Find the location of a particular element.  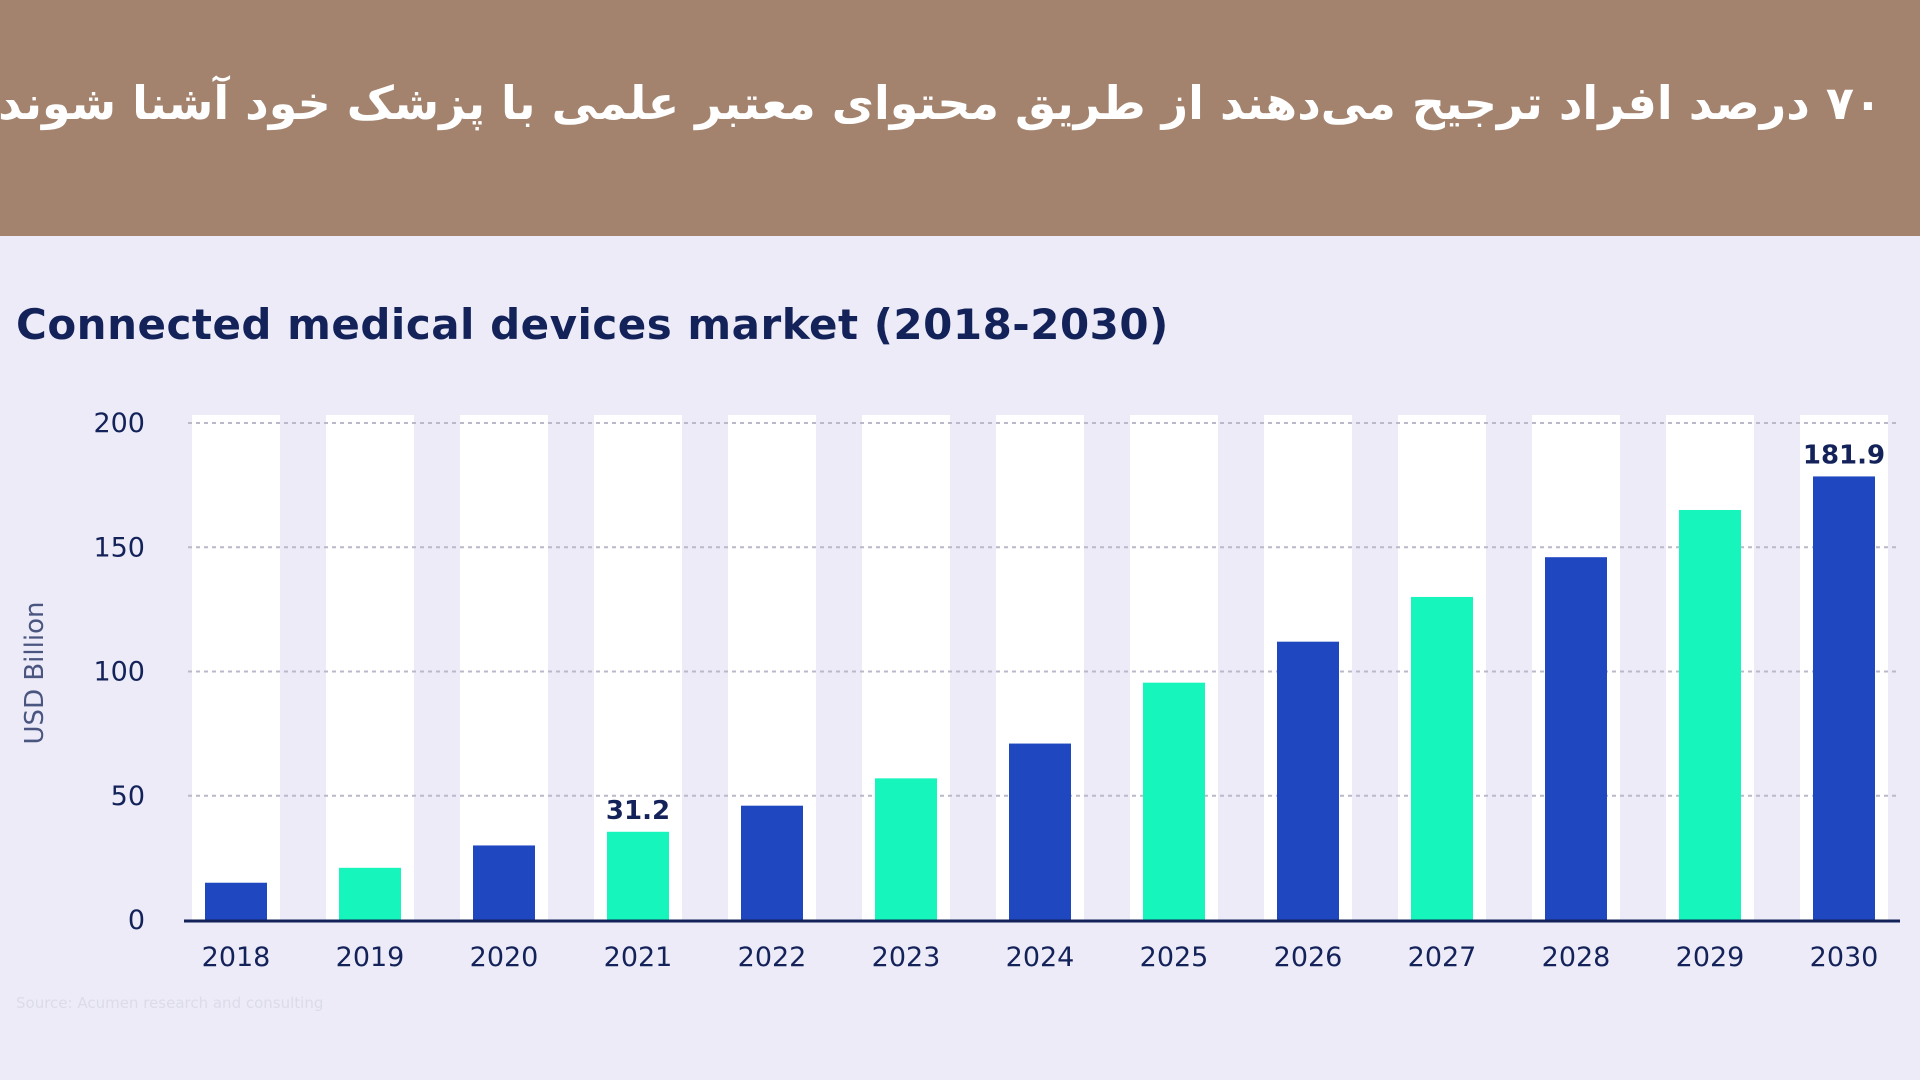

x-tick-label: 2027 is located at coordinates (1442, 957).